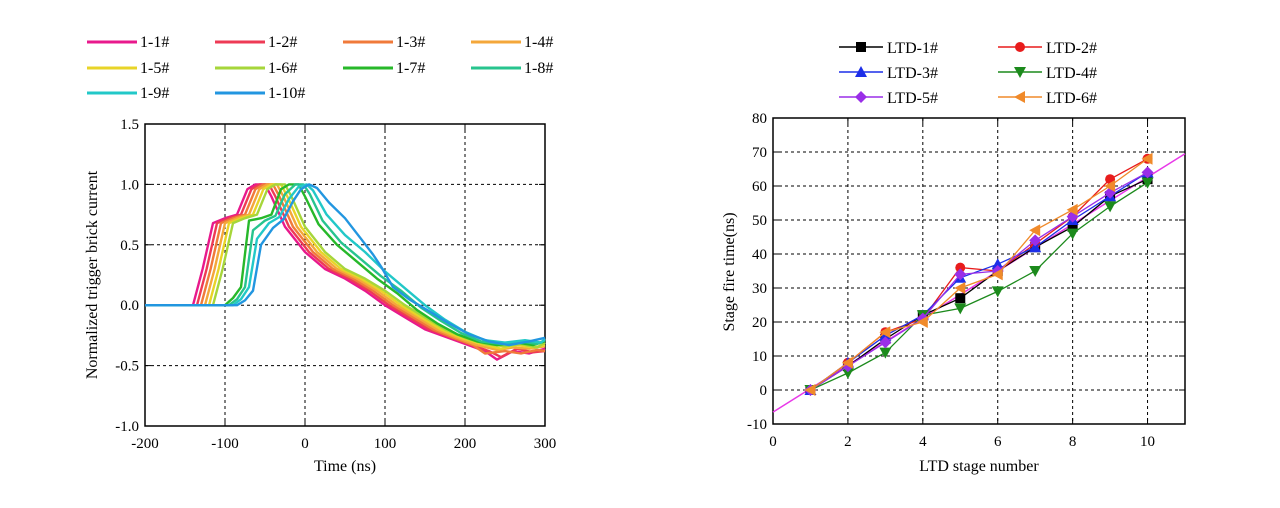  I want to click on right-legend-label: LTD-1#, so click(912, 48).